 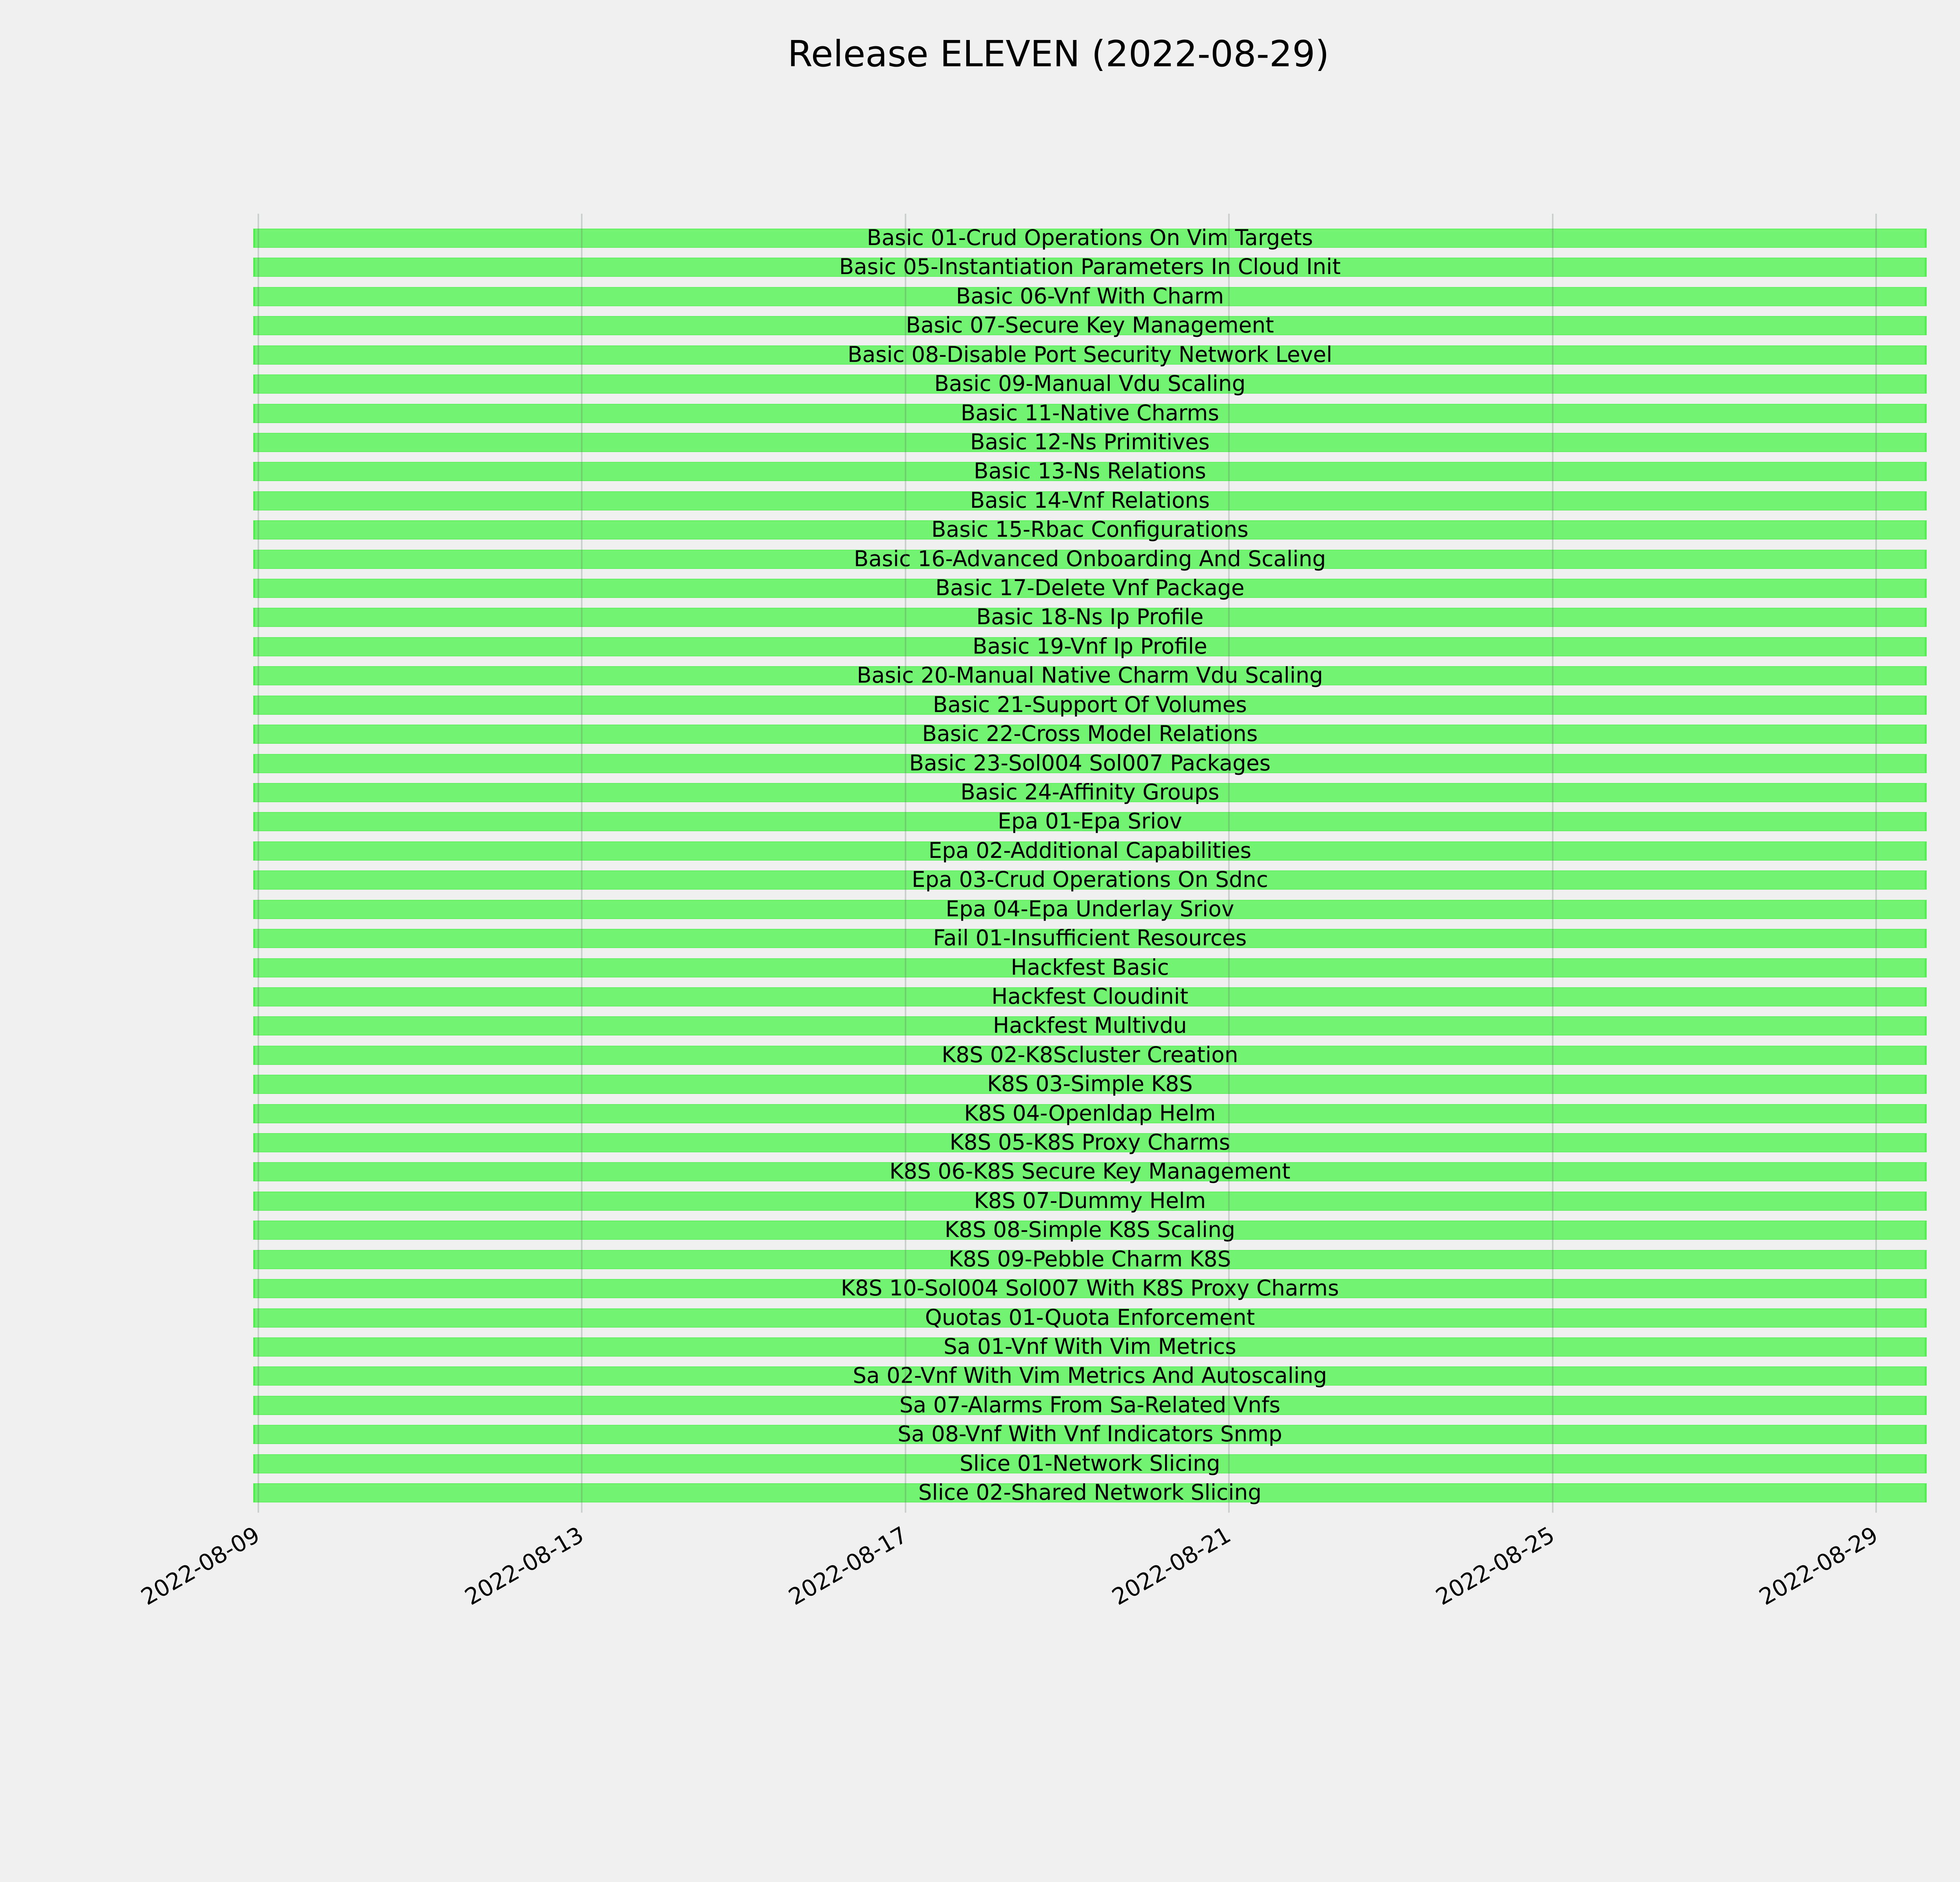 I want to click on gantt-bar: Slice 01-Network Slicing, so click(x=1090, y=1463).